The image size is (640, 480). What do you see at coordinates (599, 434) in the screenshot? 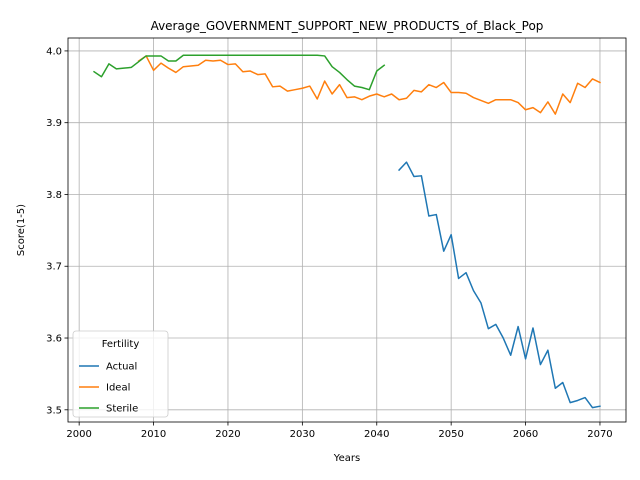
I see `x-tick-label: 2070` at bounding box center [599, 434].